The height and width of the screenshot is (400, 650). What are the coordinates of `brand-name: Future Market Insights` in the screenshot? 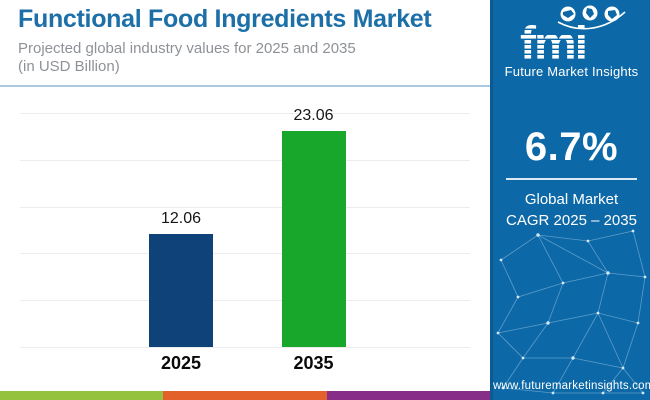 It's located at (571, 71).